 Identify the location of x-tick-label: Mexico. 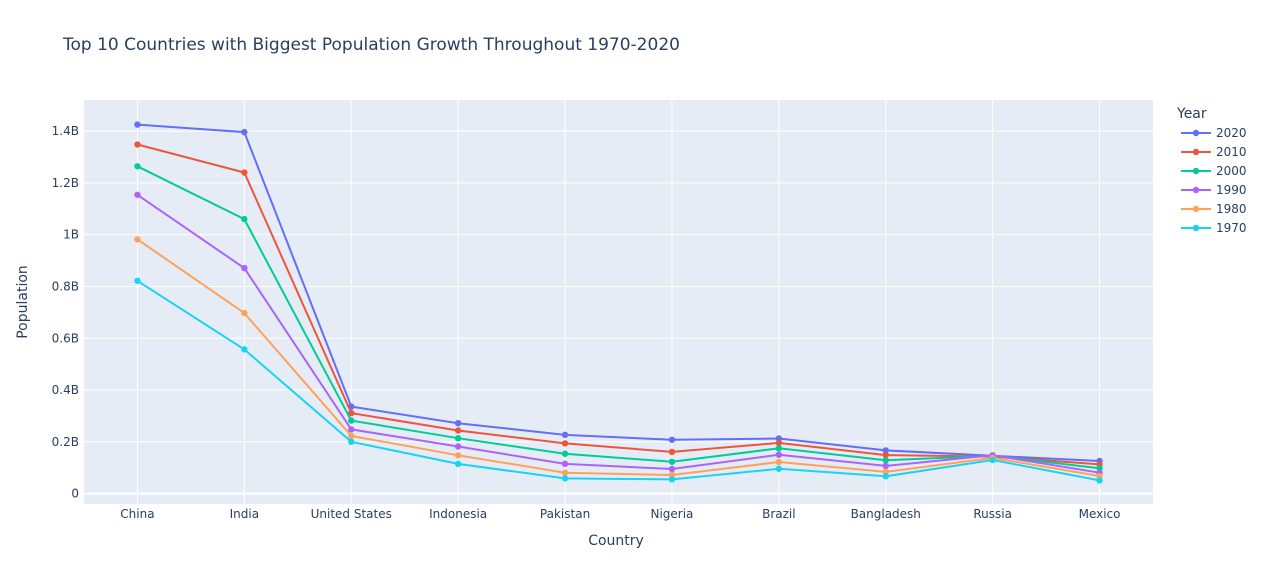
(1100, 514).